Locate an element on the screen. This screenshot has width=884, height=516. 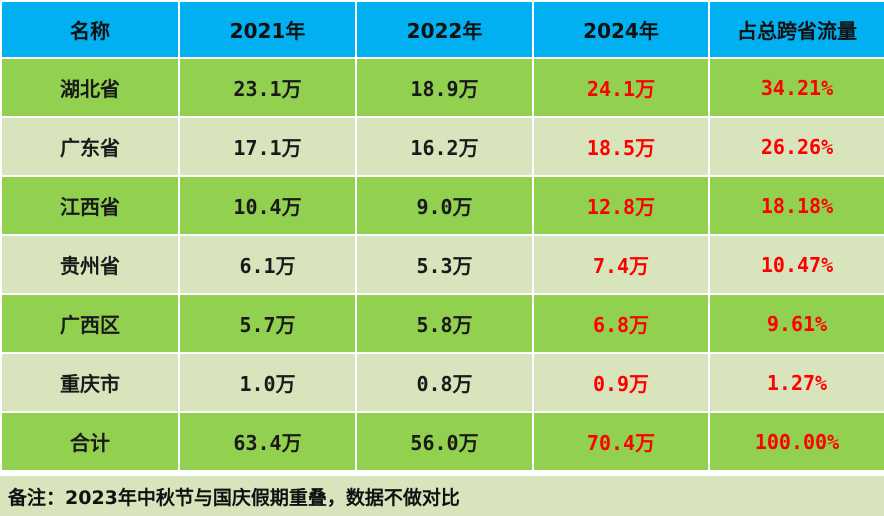
cell-2021: 17.1万 is located at coordinates (267, 146).